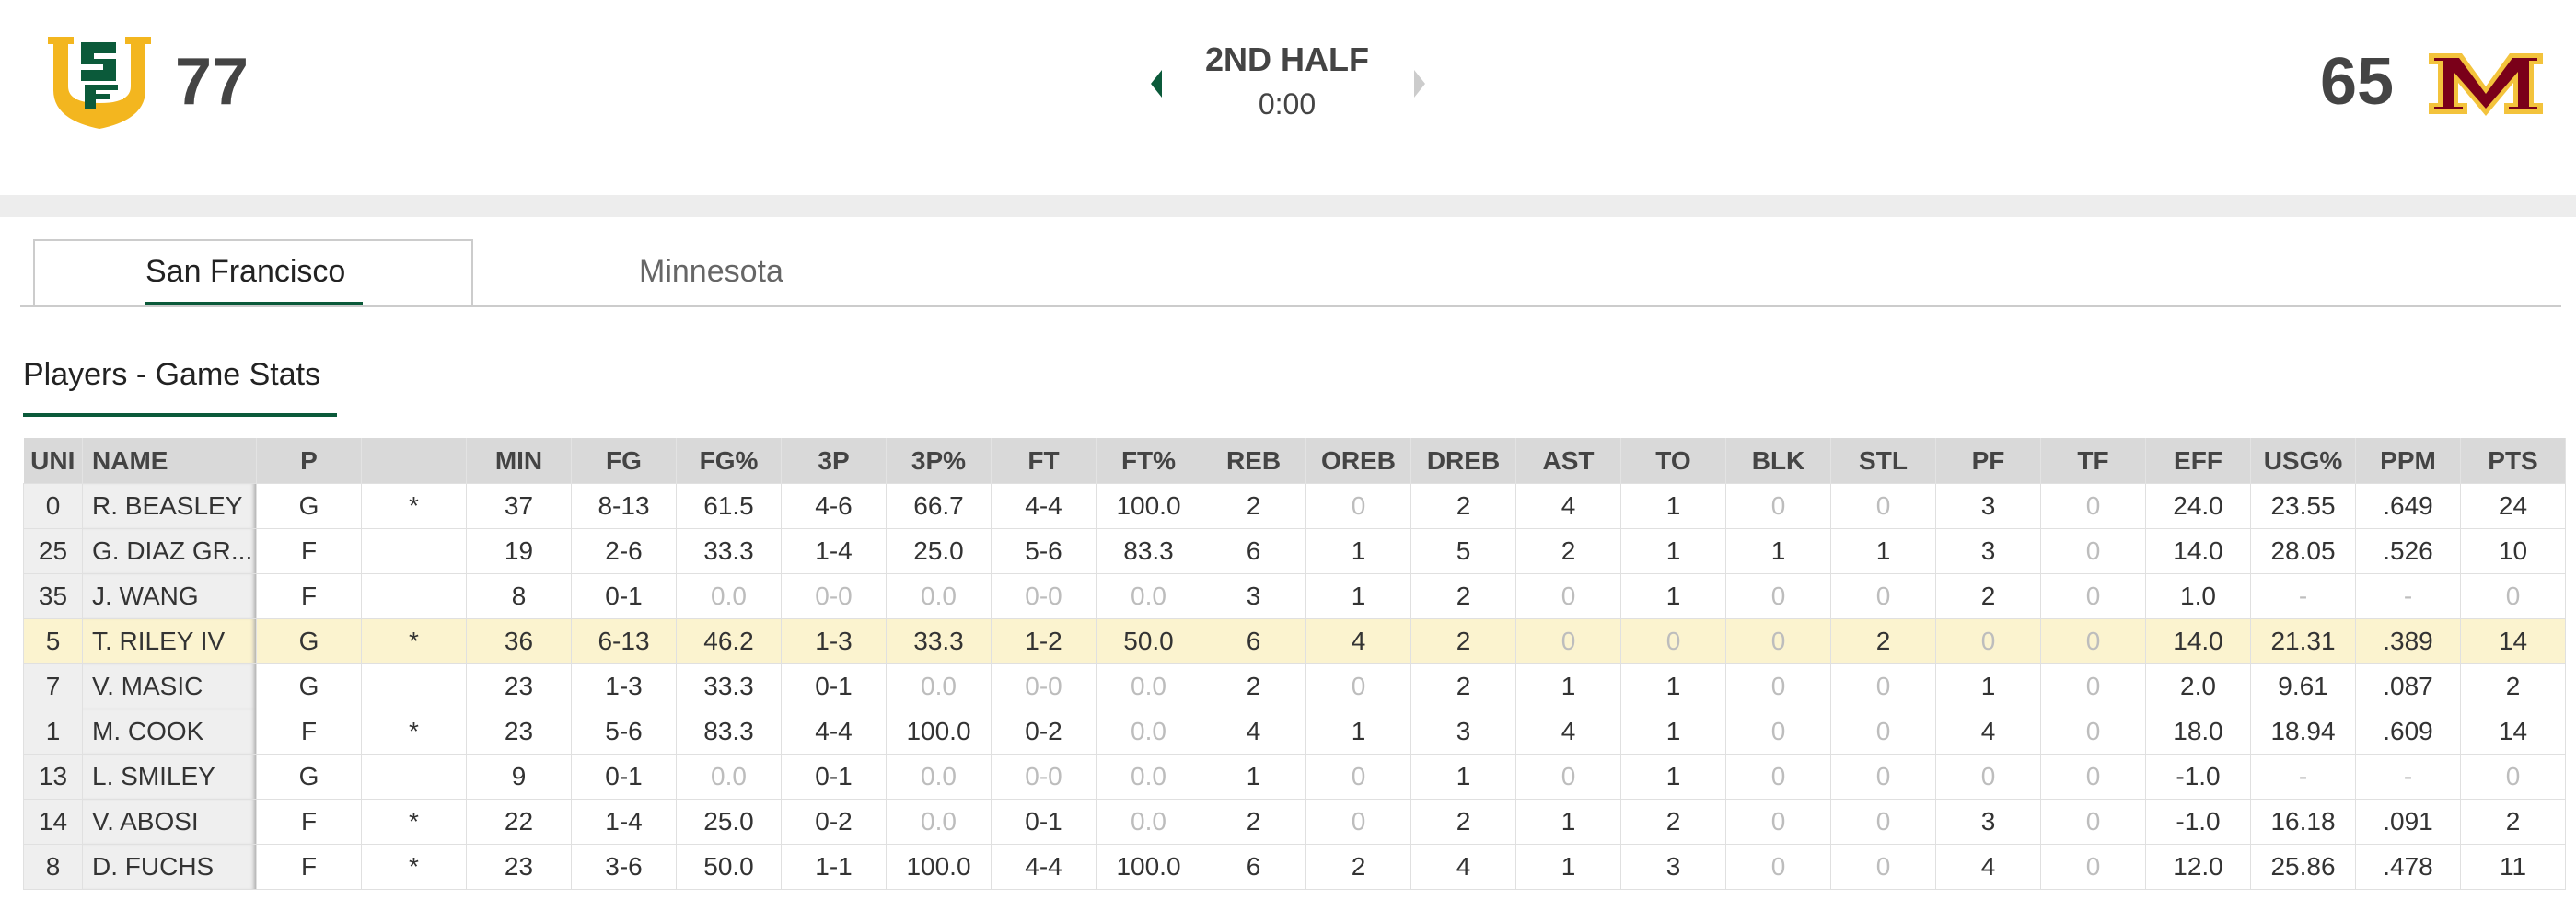 Image resolution: width=2576 pixels, height=922 pixels. What do you see at coordinates (169, 822) in the screenshot?
I see `stat-cell: V. ABOSI` at bounding box center [169, 822].